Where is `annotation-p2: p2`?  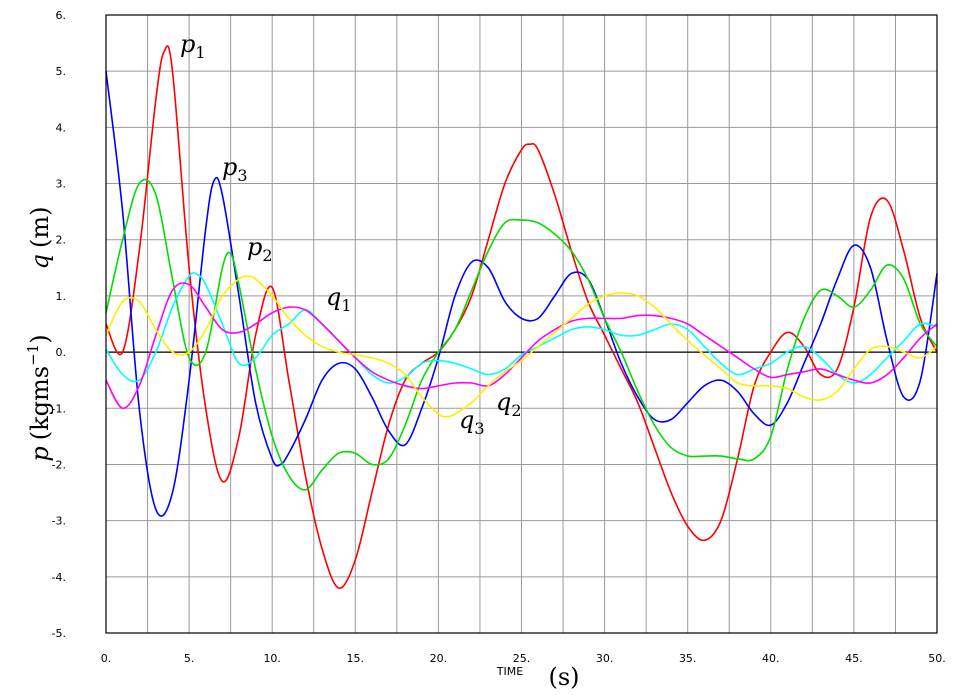 annotation-p2: p2 is located at coordinates (260, 249).